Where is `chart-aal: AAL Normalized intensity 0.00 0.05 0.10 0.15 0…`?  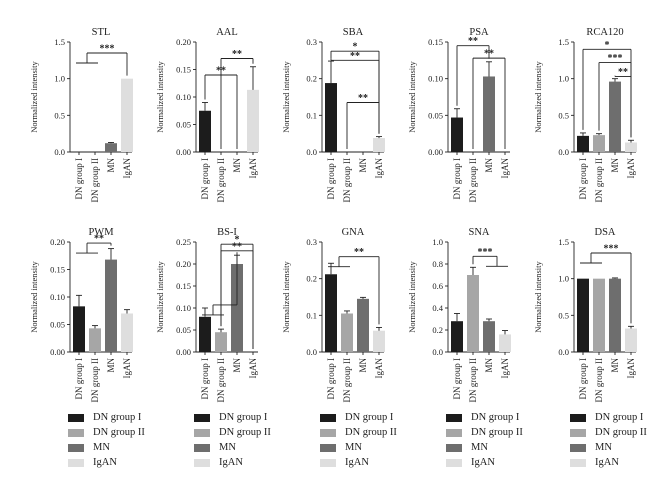 chart-aal: AAL Normalized intensity 0.00 0.05 0.10 0.15 0… is located at coordinates (207, 115).